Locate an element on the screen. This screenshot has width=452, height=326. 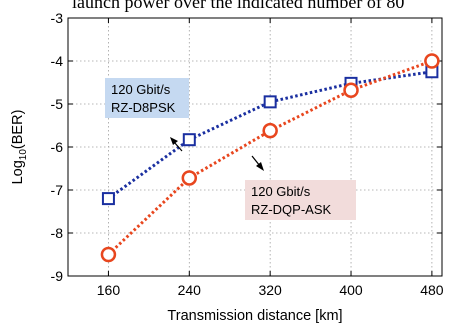
arrow-to-d8psk is located at coordinates (176, 144).